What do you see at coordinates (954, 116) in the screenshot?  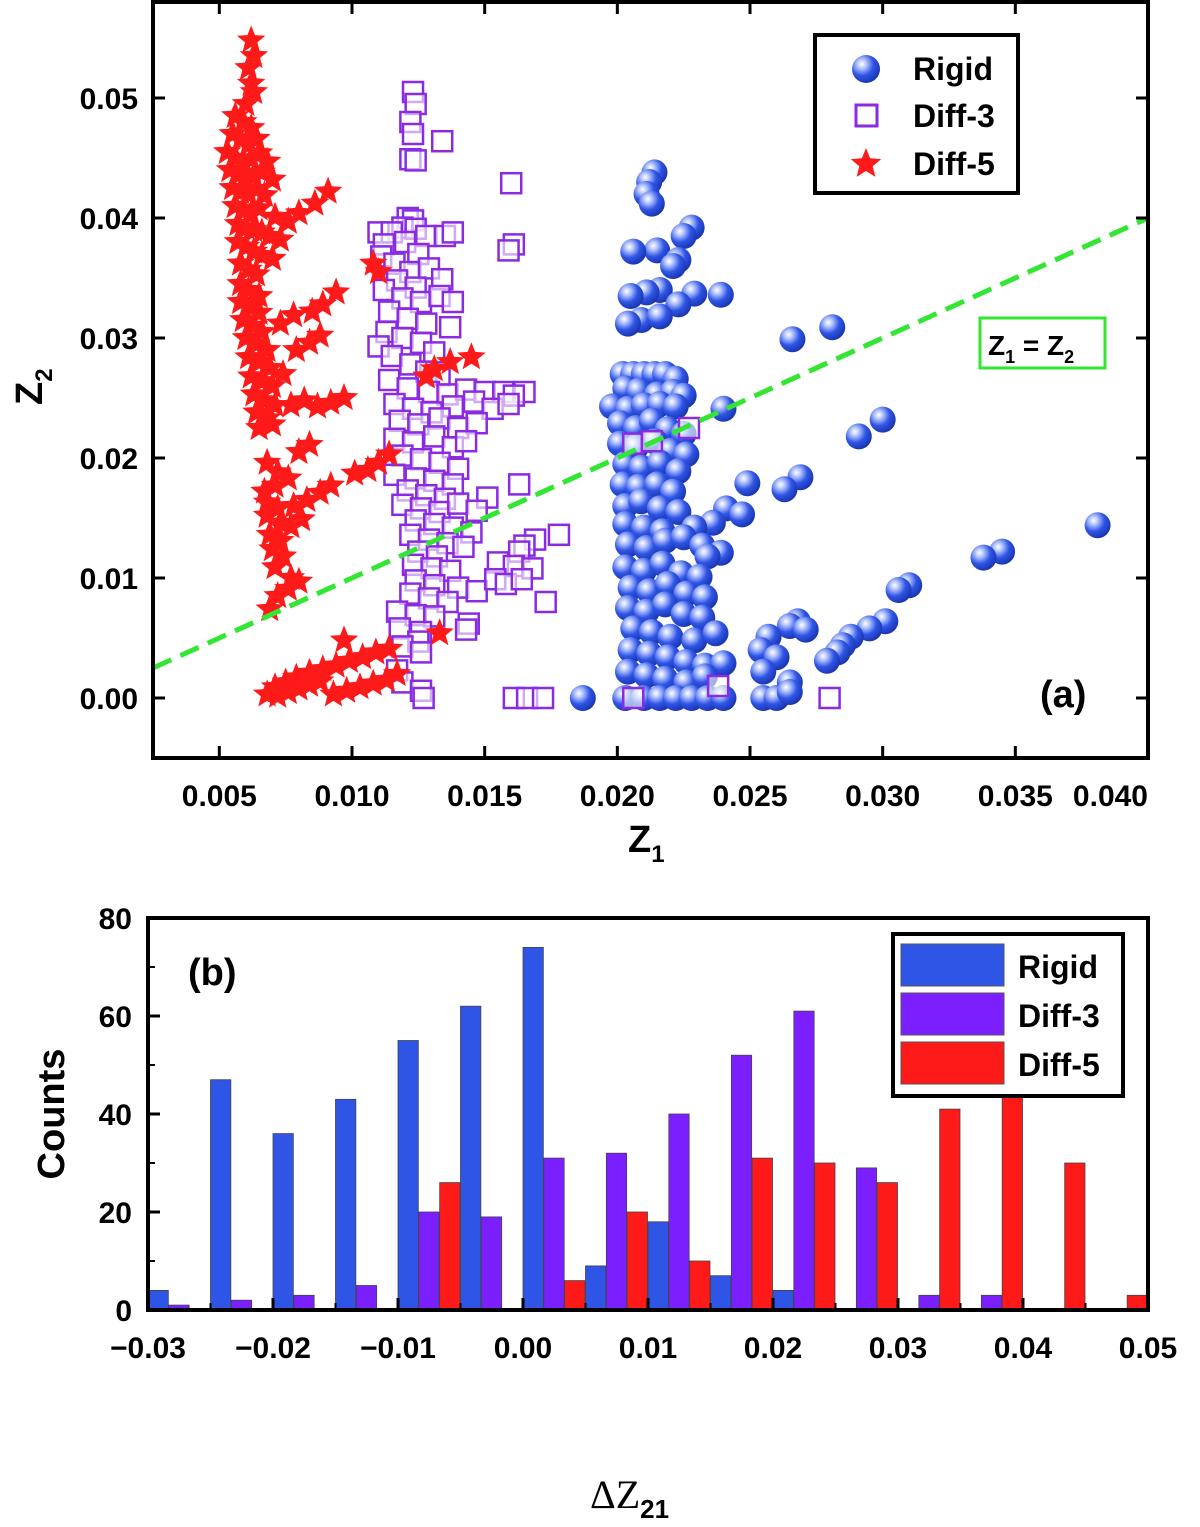 I see `legend-label-diff-3: Diff-3` at bounding box center [954, 116].